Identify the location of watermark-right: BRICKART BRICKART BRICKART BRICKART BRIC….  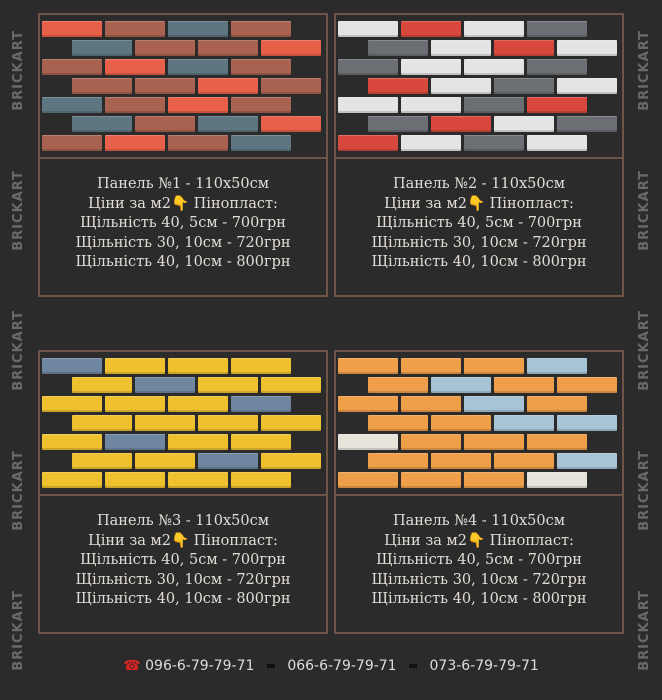
(644, 350).